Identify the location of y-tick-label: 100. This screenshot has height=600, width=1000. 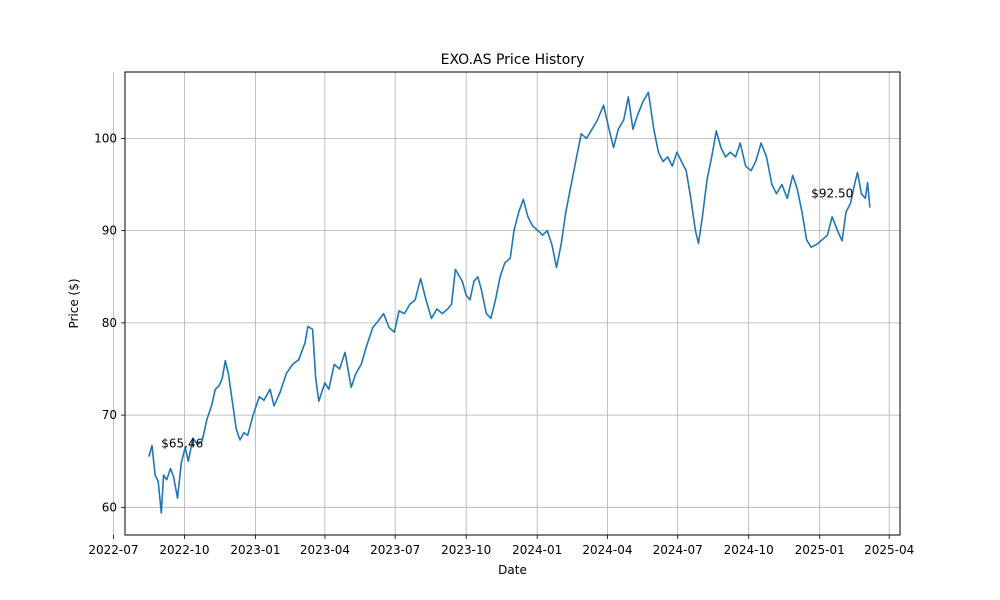
(105, 138).